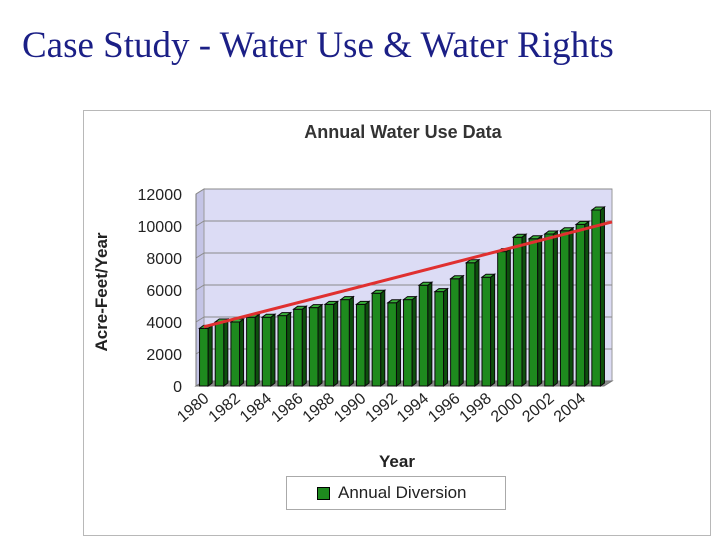  What do you see at coordinates (256, 408) in the screenshot?
I see `x-tick-label: 1984` at bounding box center [256, 408].